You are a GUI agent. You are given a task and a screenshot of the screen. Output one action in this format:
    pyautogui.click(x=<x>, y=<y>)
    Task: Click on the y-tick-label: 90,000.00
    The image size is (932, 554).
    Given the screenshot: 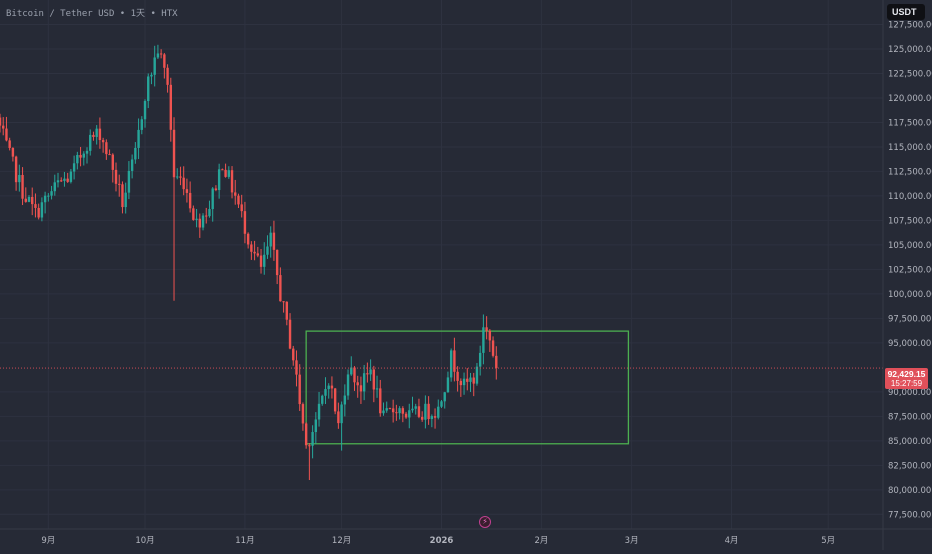 What is the action you would take?
    pyautogui.click(x=909, y=393)
    